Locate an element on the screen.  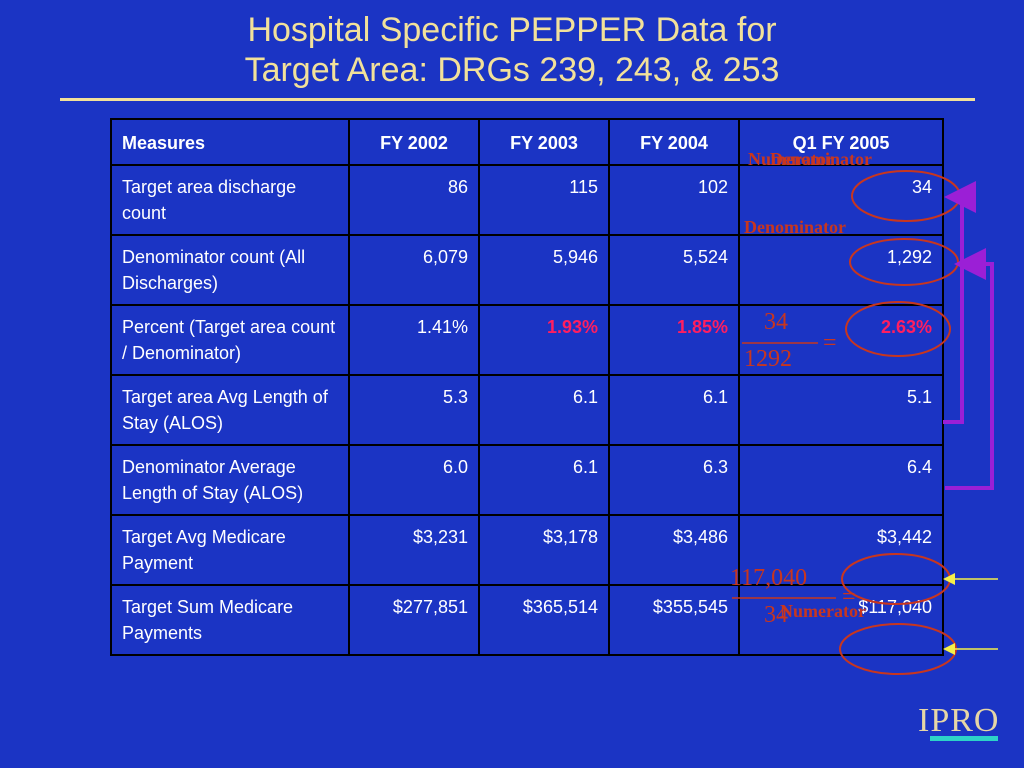
bracket-alos-to-discharge is located at coordinates (959, 302).